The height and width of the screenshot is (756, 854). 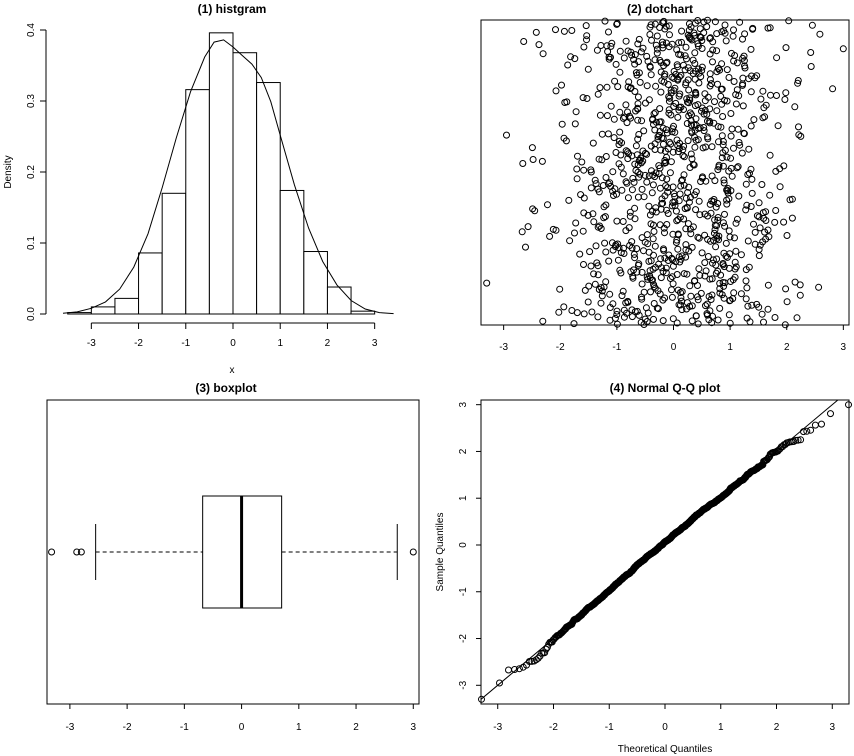 What do you see at coordinates (31, 314) in the screenshot?
I see `y-tick-label: 0.0` at bounding box center [31, 314].